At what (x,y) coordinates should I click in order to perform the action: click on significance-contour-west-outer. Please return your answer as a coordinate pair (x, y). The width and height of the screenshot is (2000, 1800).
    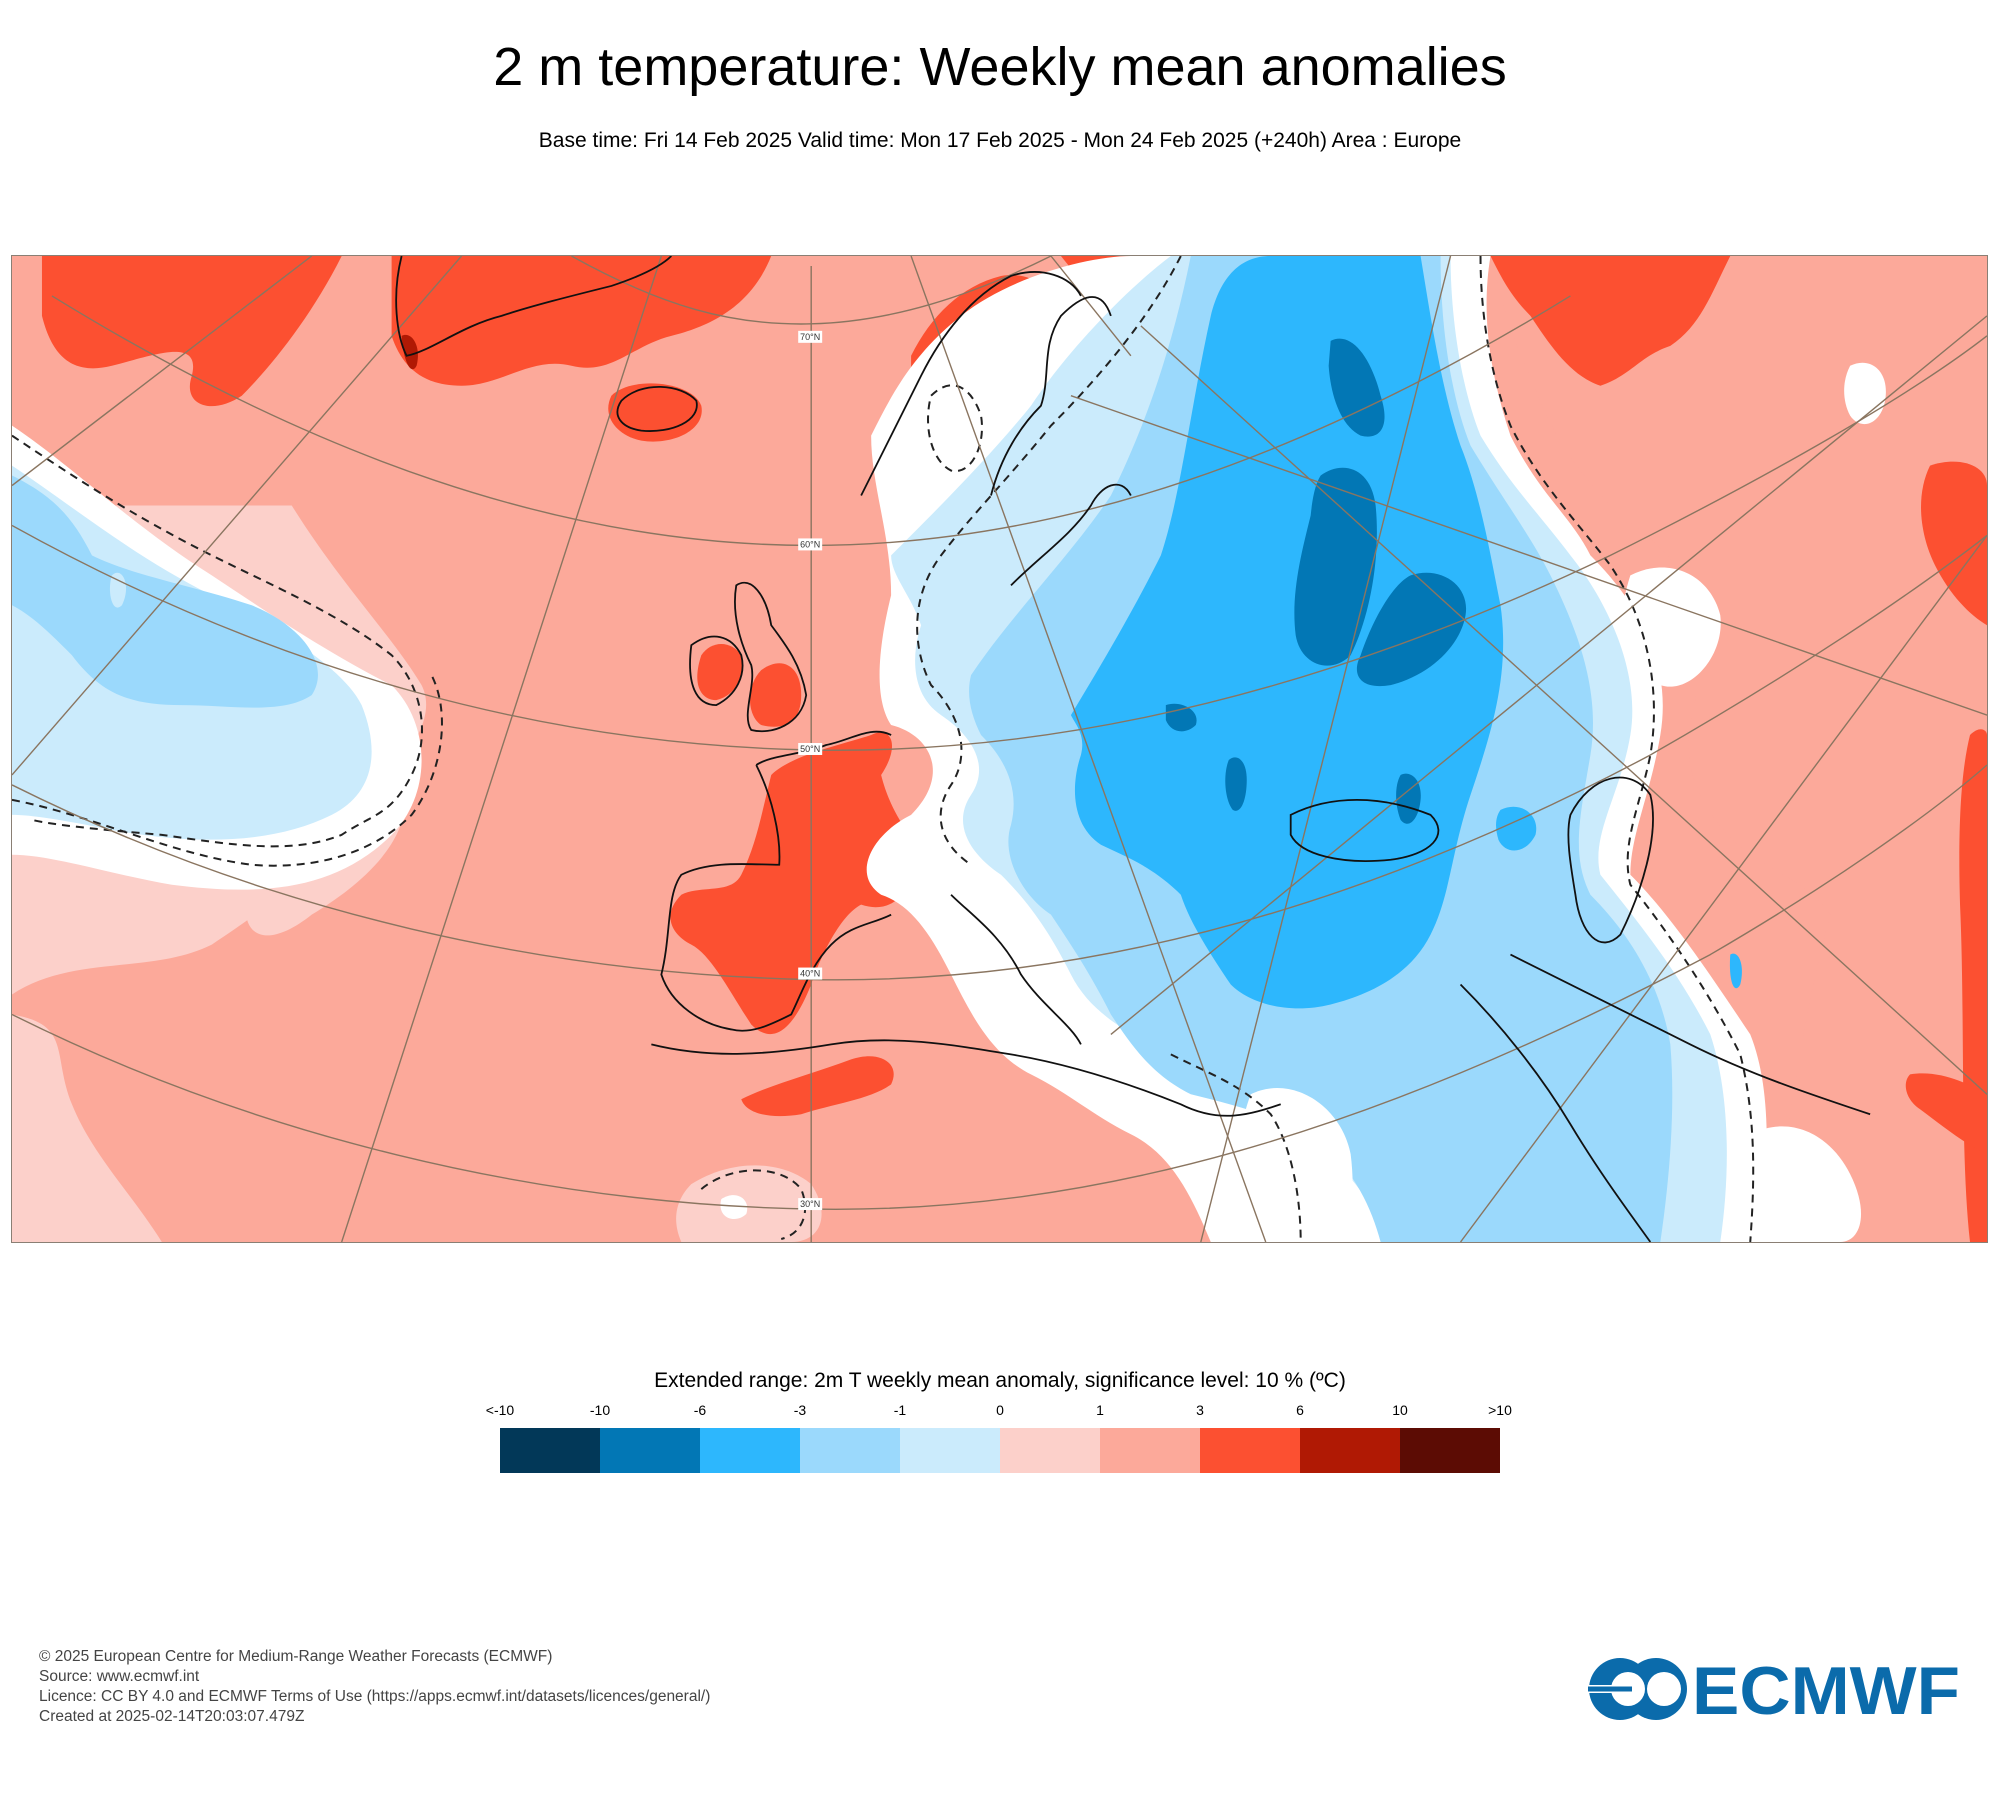
    Looking at the image, I should click on (227, 770).